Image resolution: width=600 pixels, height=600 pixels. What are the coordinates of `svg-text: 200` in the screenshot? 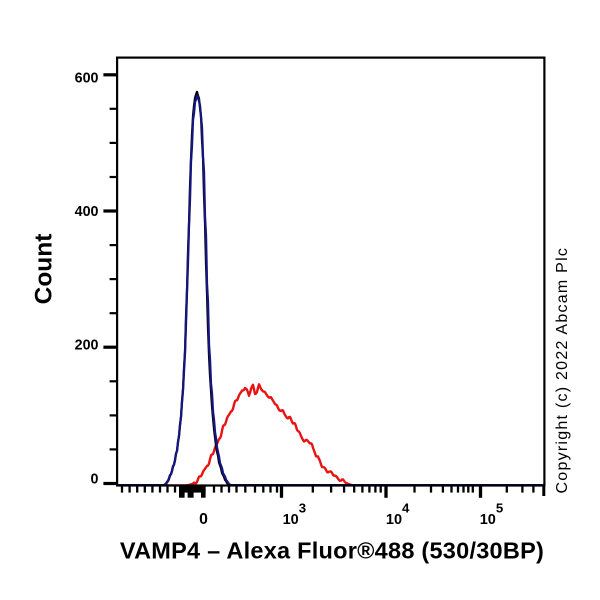 It's located at (87, 346).